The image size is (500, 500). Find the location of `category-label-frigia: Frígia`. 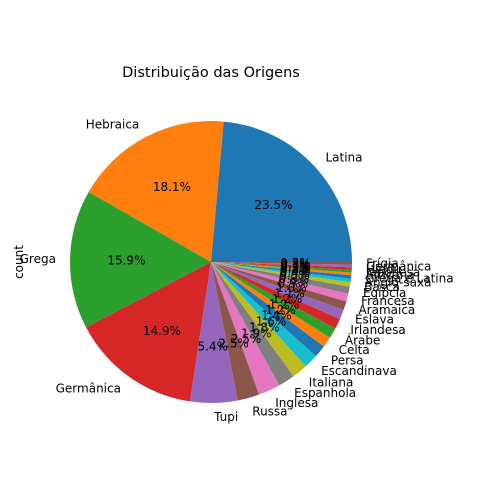

category-label-frigia: Frígia is located at coordinates (382, 263).